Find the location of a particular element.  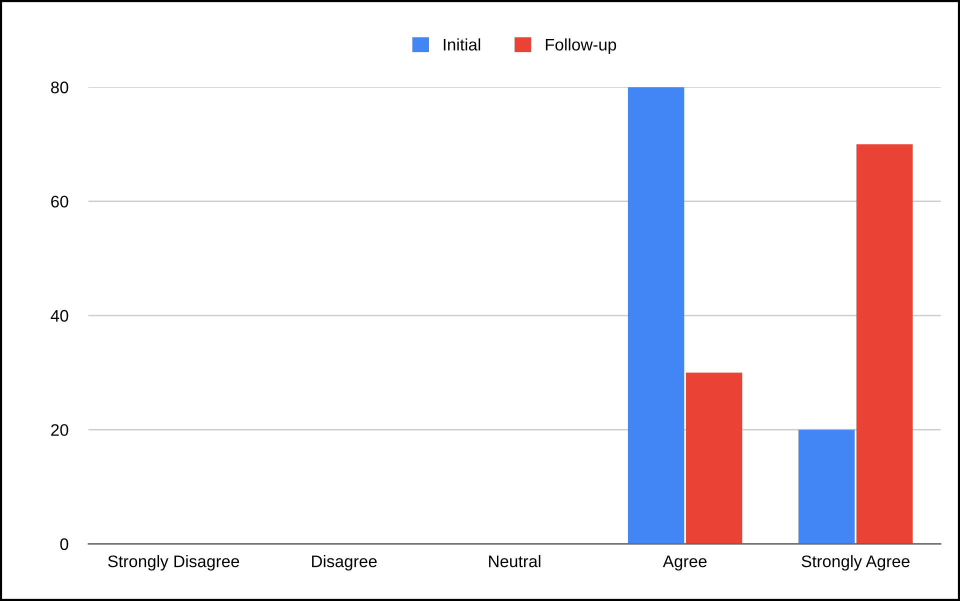

x-tick-label: Disagree is located at coordinates (344, 563).